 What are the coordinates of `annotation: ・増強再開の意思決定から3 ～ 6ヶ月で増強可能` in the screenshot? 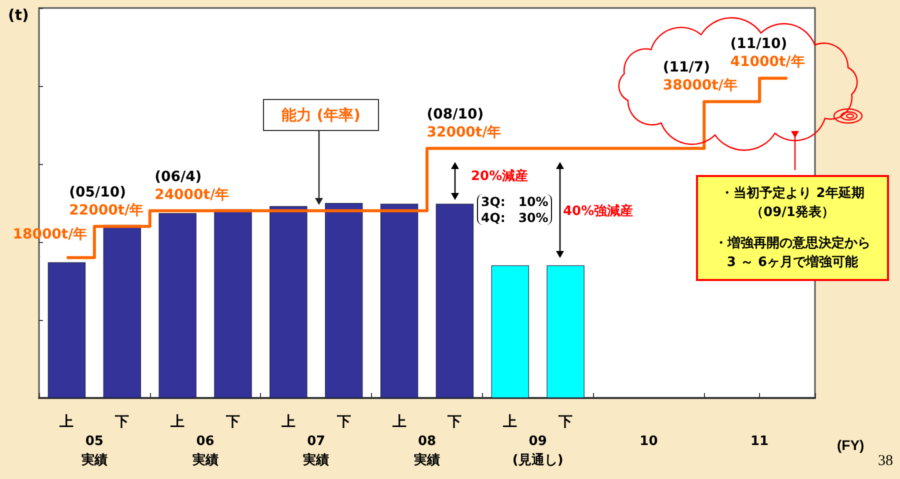 It's located at (793, 253).